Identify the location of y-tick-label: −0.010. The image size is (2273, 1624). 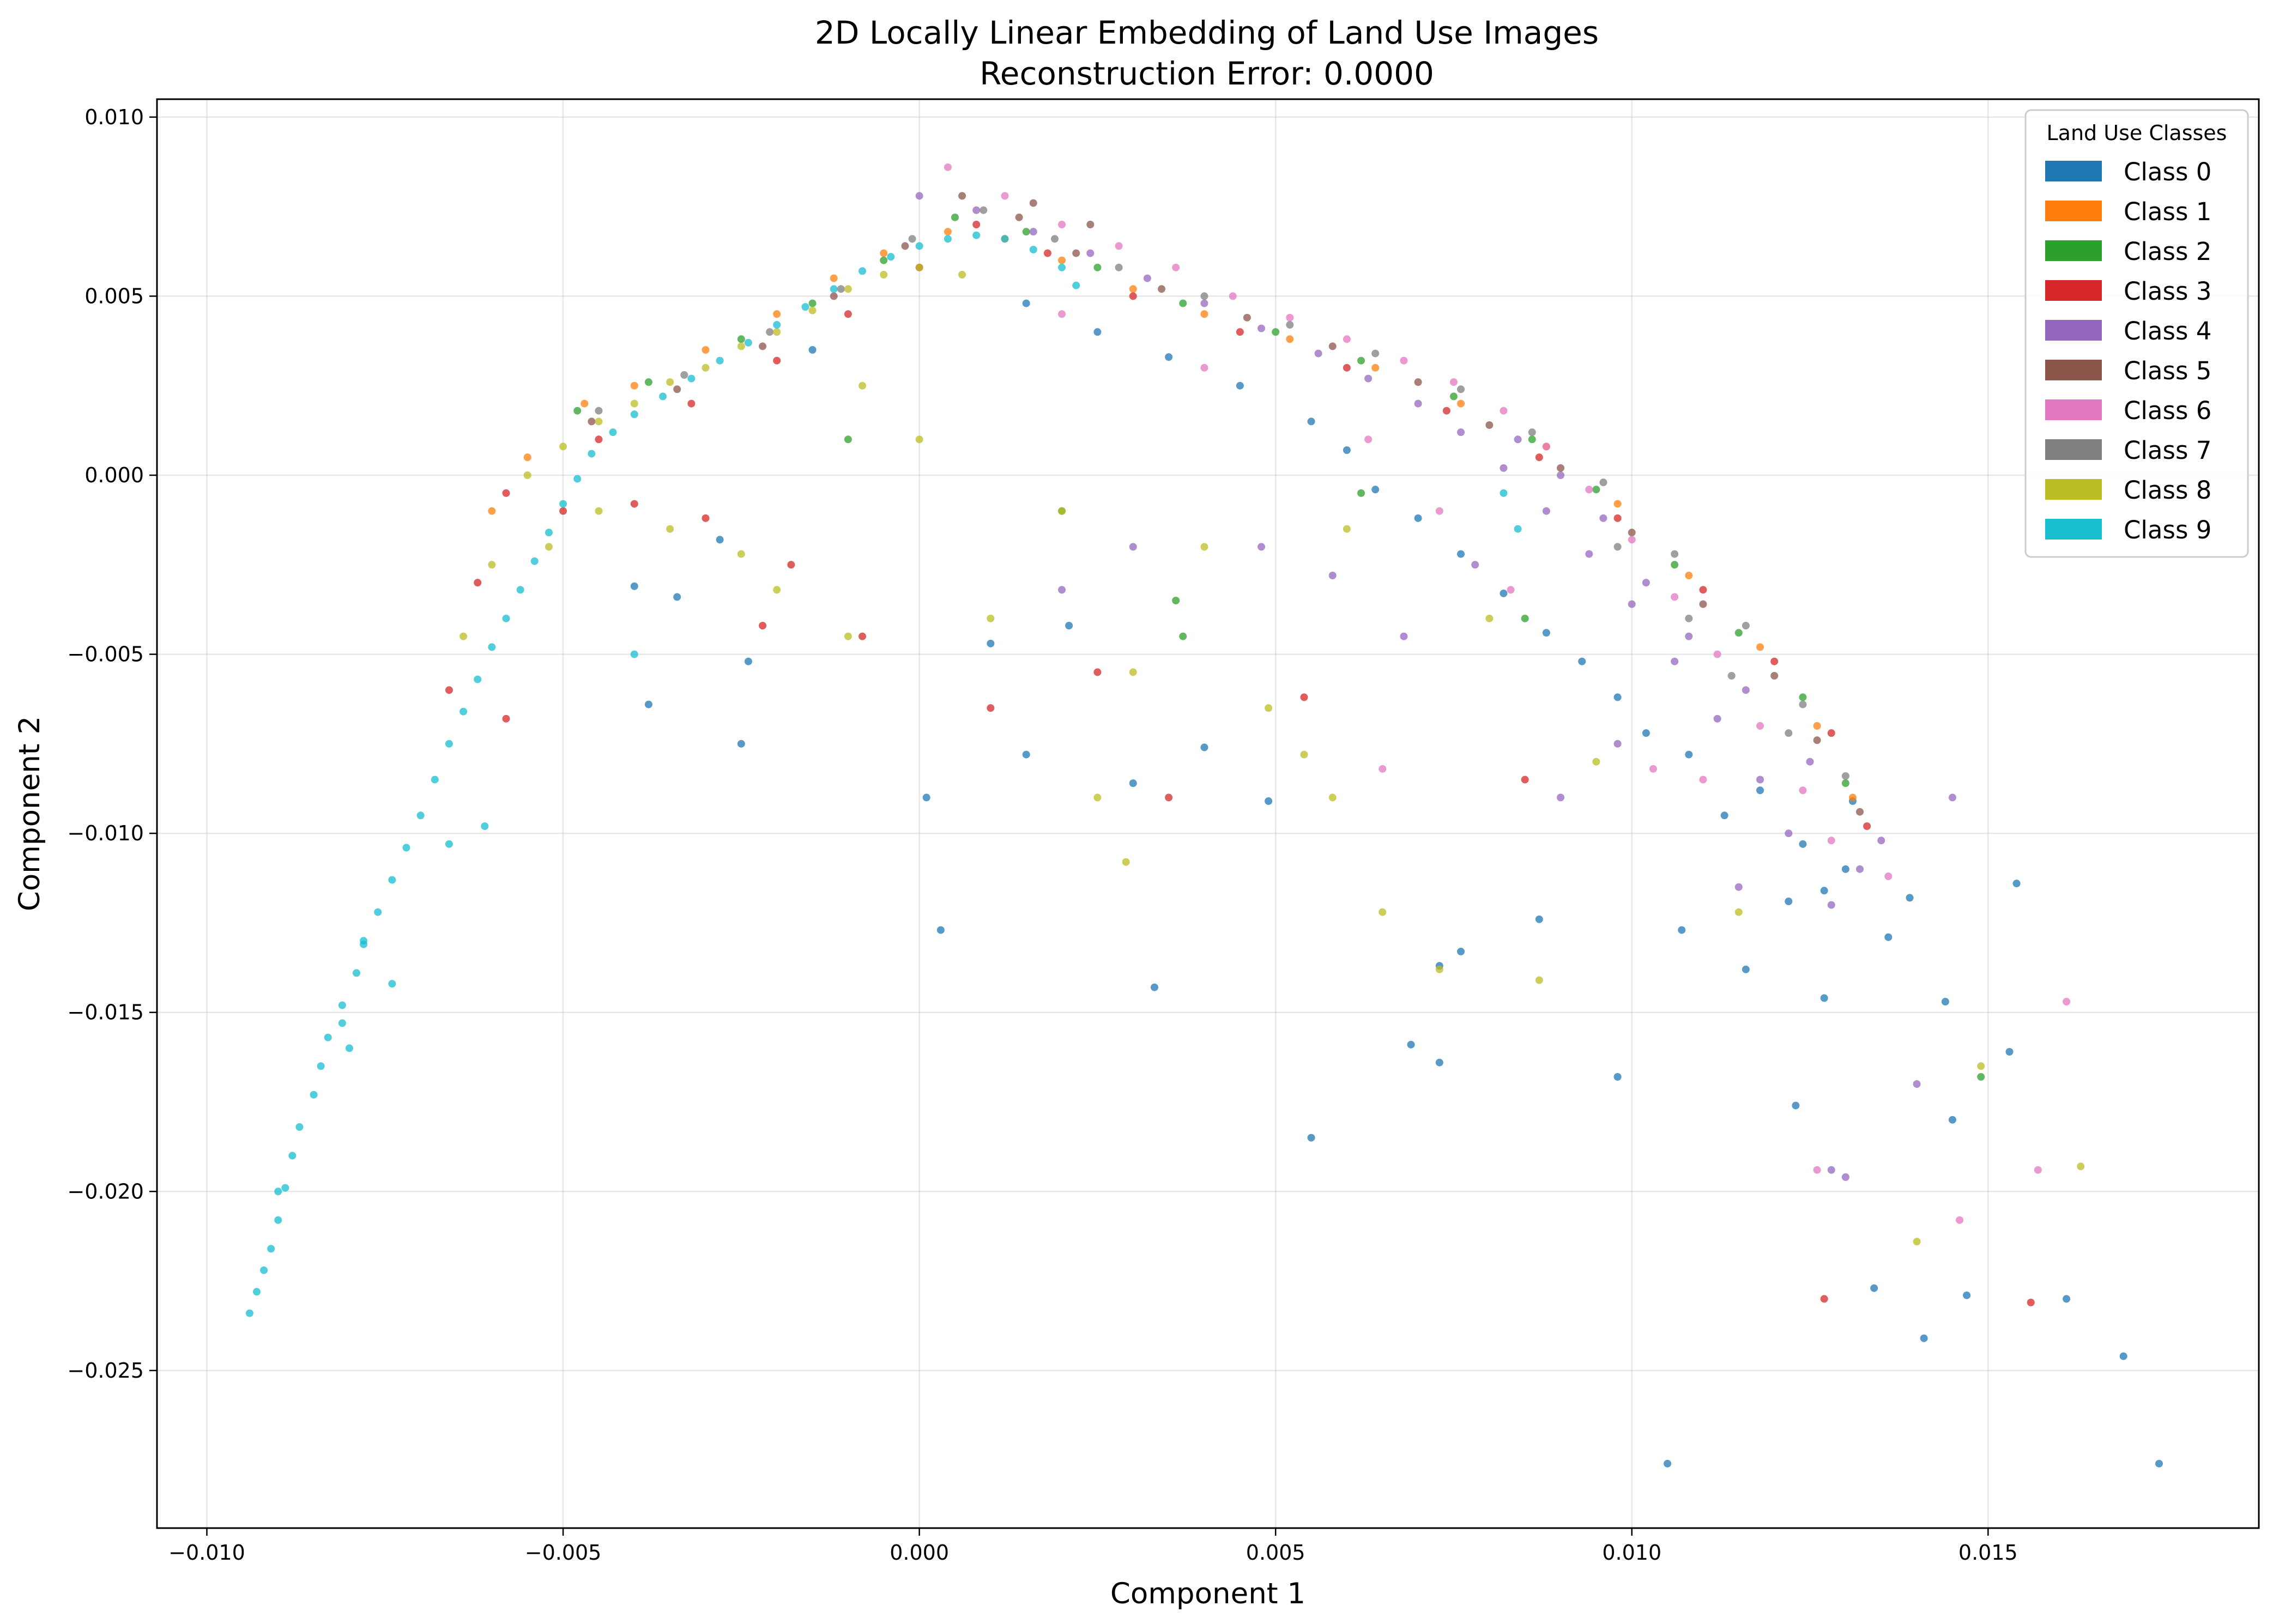
(105, 833).